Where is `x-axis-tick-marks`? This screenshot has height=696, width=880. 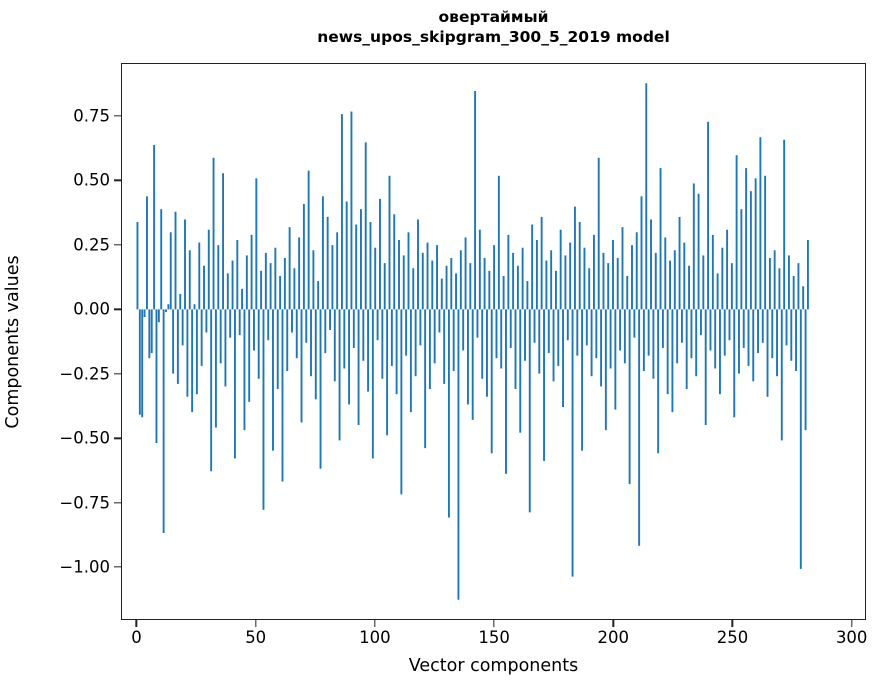
x-axis-tick-marks is located at coordinates (493, 624).